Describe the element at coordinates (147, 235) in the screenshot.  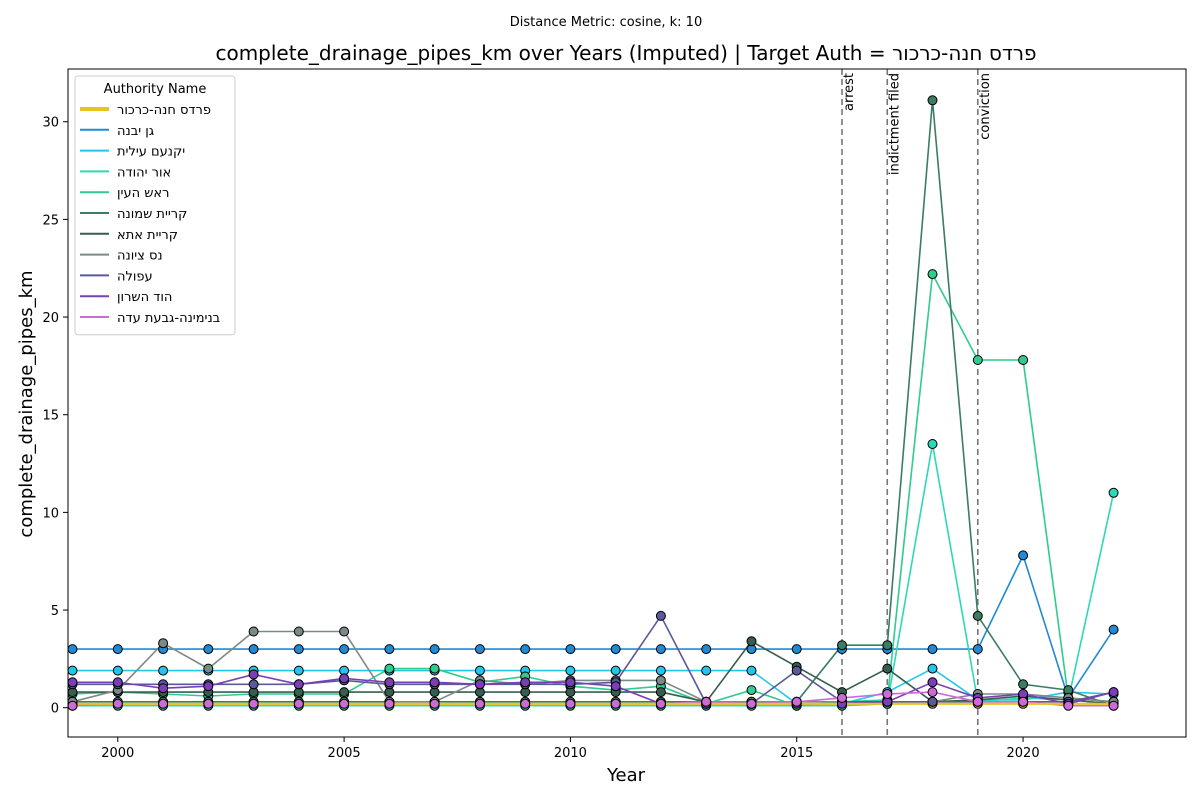
I see `legend-entry: קריית אתא` at that location.